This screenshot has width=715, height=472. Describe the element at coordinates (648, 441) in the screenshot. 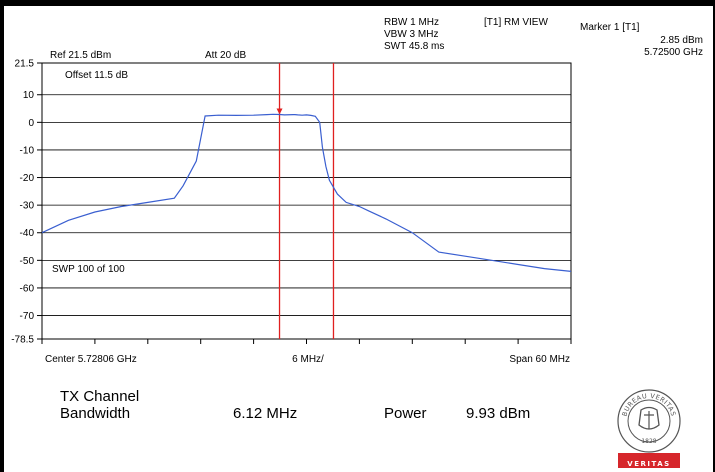

I see `logo-year: 1828` at that location.